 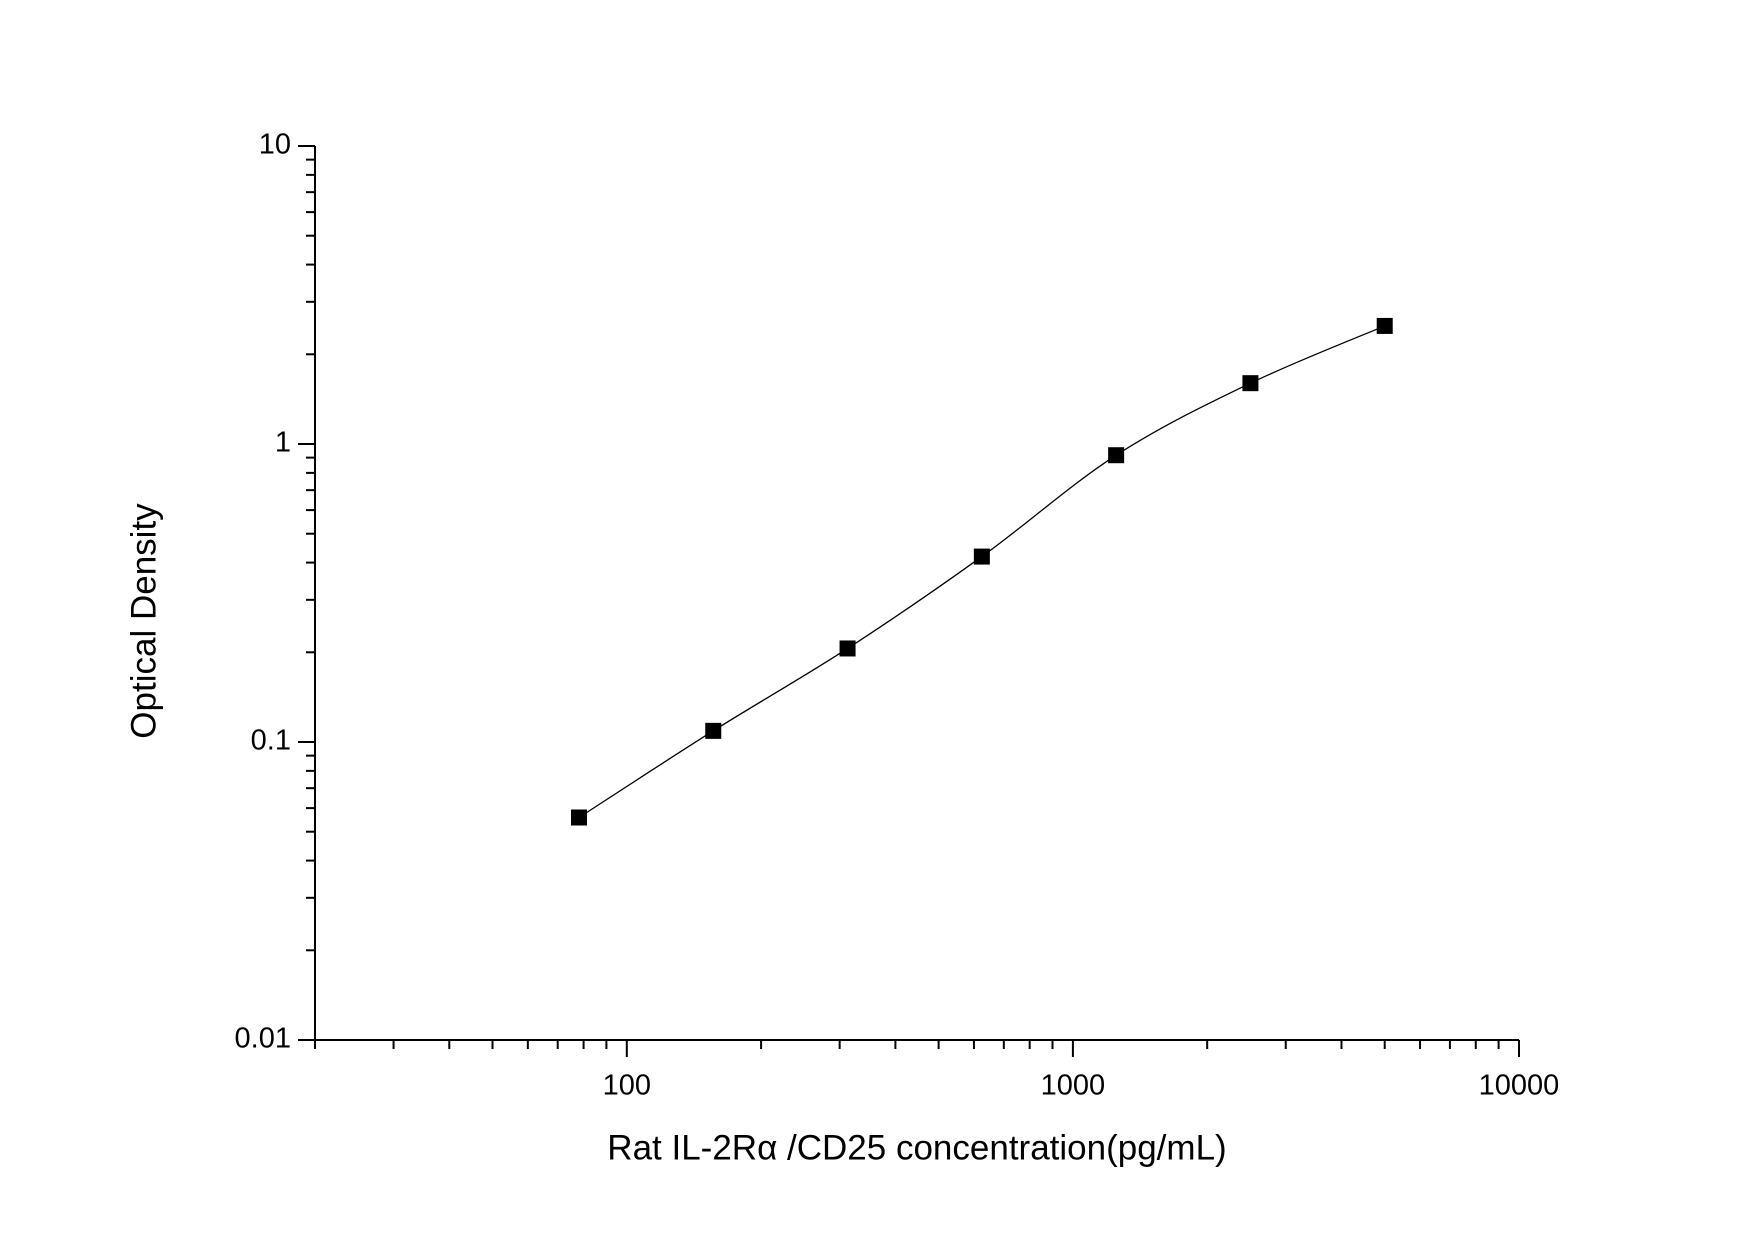 I want to click on x-tick-label: 1000, so click(x=1073, y=1086).